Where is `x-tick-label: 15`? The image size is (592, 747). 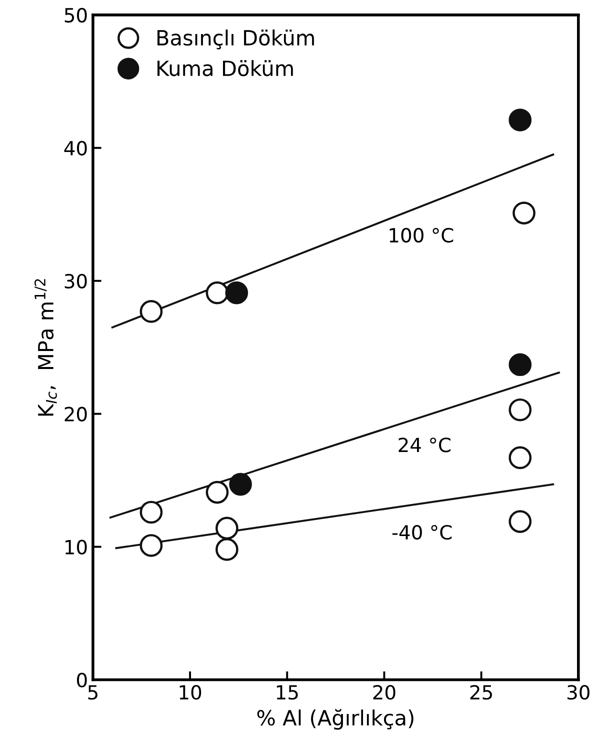
x-tick-label: 15 is located at coordinates (287, 692).